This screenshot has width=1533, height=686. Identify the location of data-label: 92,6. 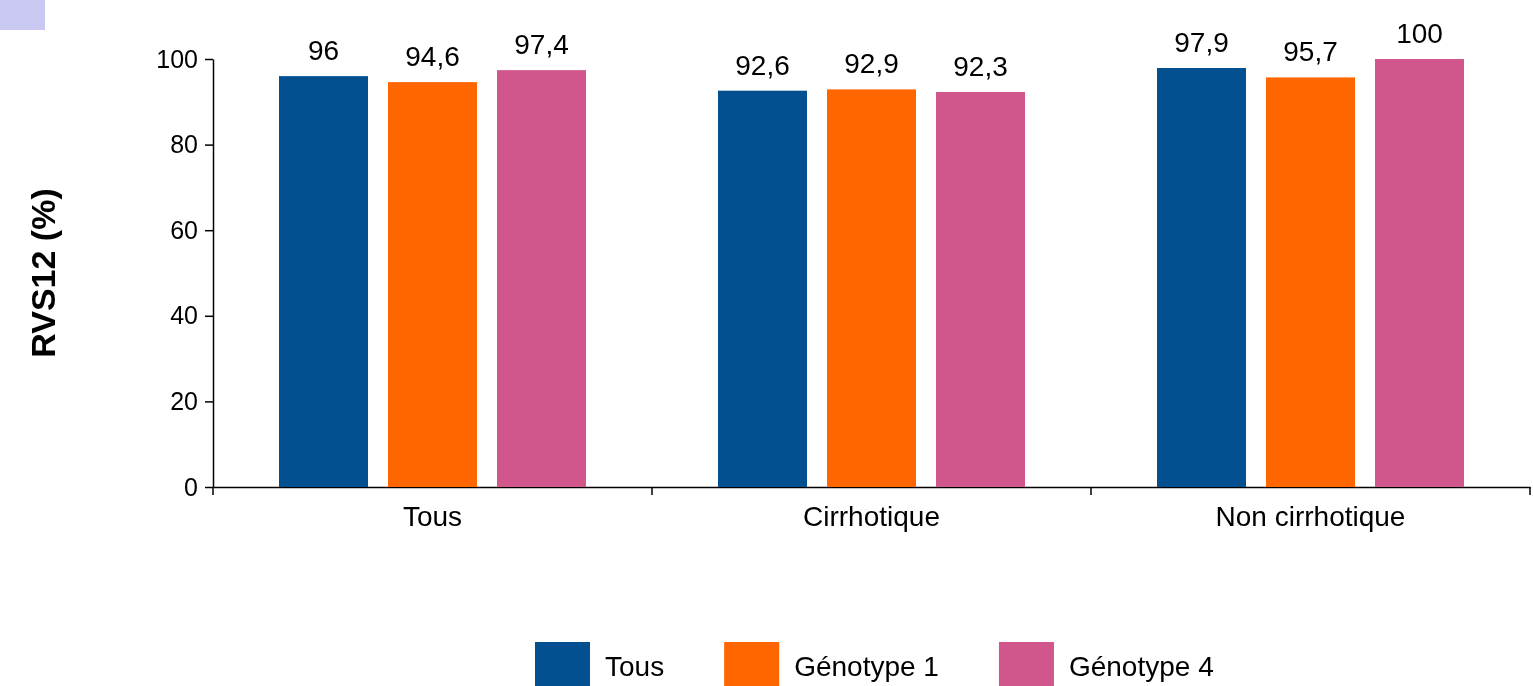
(762, 65).